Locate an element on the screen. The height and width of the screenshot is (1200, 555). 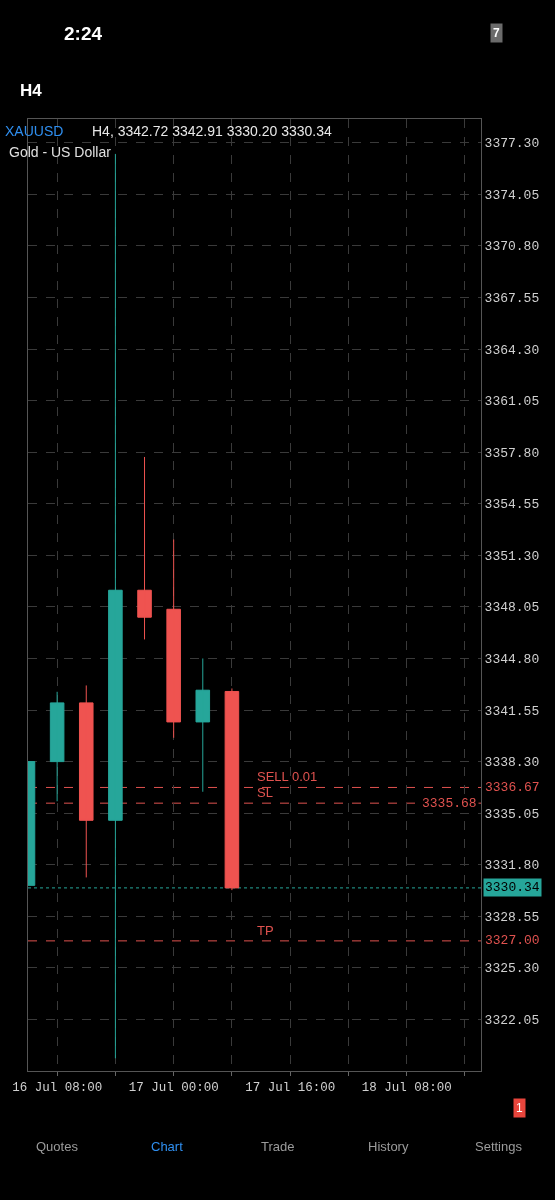
y-tick-label: 3331.80 is located at coordinates (512, 866).